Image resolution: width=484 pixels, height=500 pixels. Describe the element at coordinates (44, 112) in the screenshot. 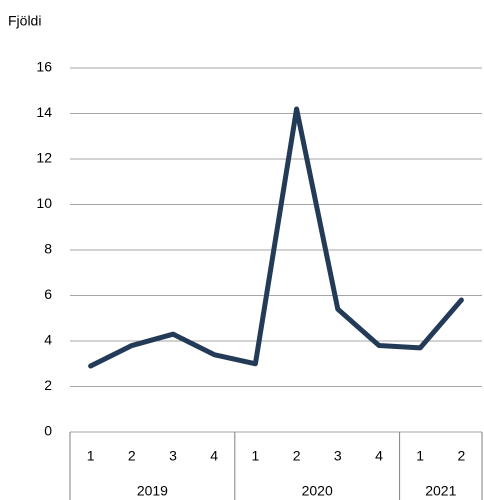

I see `y-tick-label: 14` at that location.